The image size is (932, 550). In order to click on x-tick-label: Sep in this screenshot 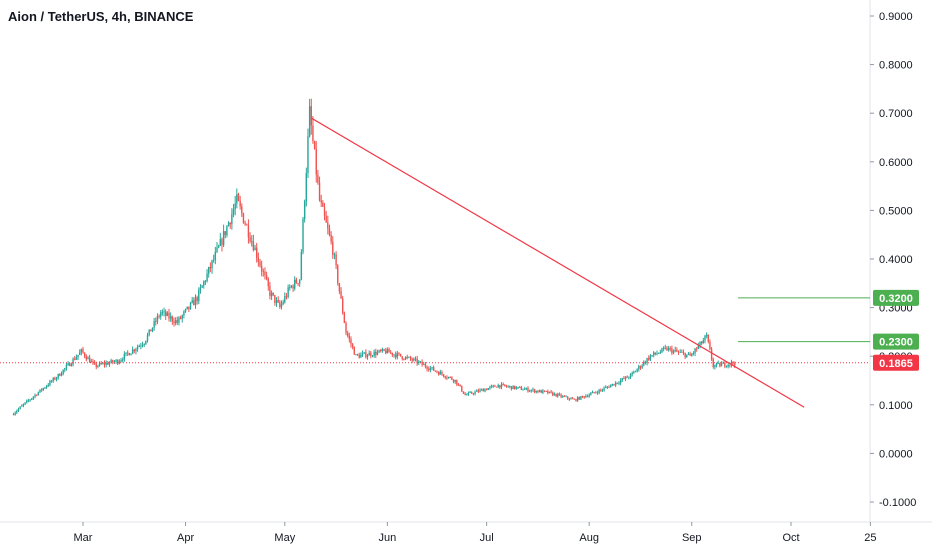, I will do `click(692, 538)`.